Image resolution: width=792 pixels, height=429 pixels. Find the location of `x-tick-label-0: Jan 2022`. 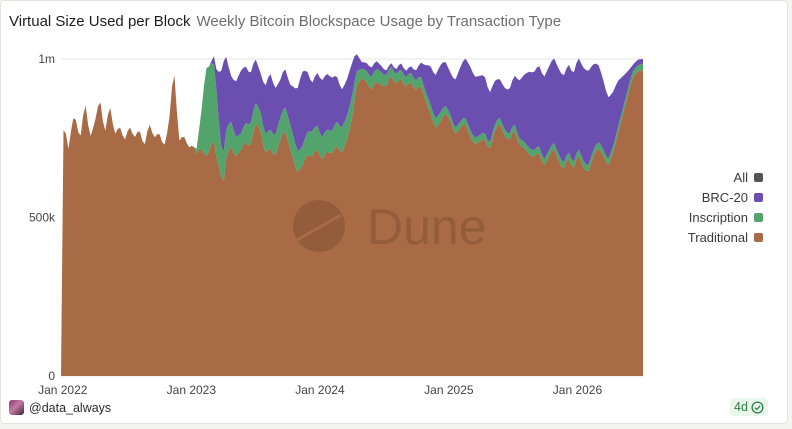

x-tick-label-0: Jan 2022 is located at coordinates (63, 390).